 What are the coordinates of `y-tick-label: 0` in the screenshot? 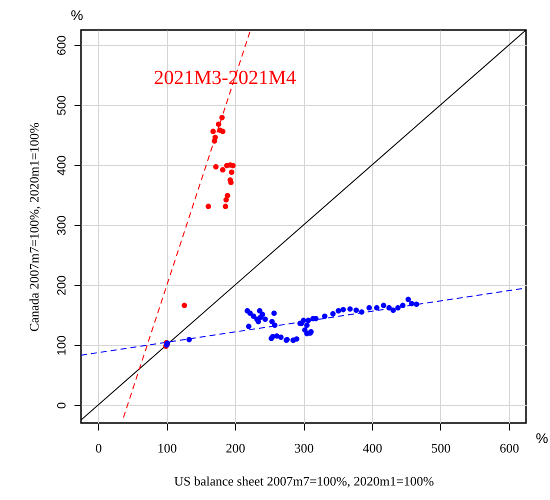 It's located at (61, 405).